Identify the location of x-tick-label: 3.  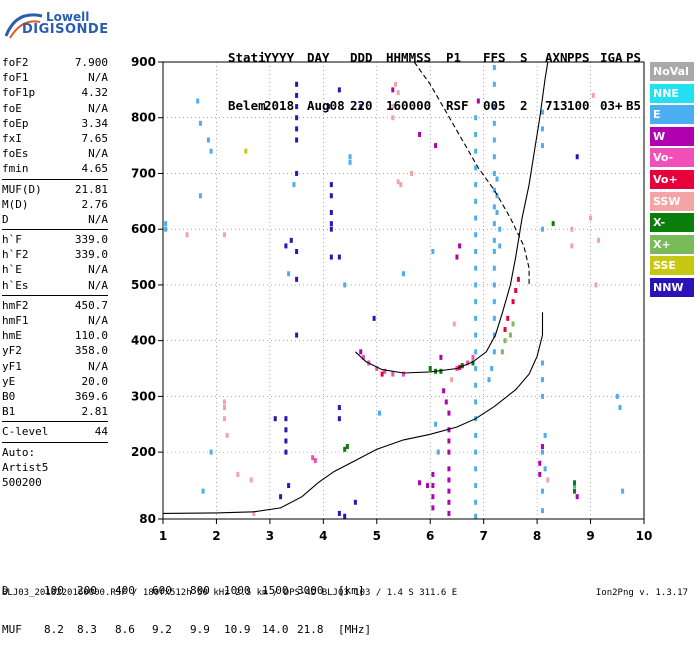
(270, 536).